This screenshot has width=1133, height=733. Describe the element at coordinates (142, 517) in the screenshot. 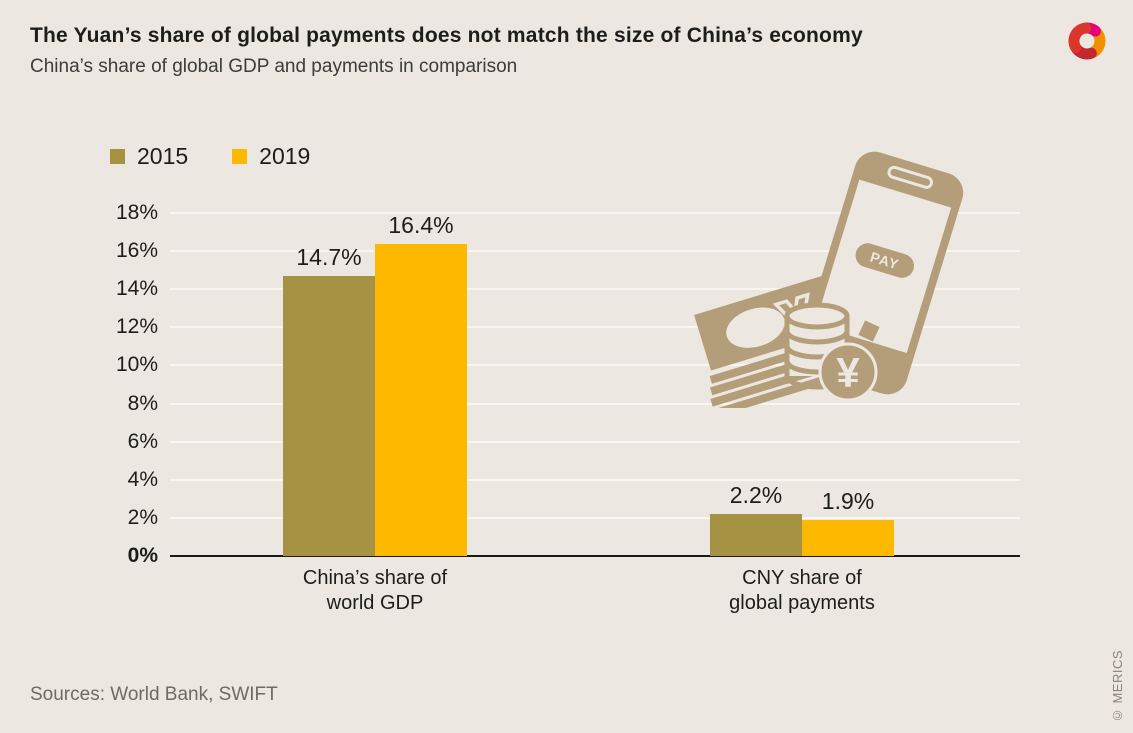

I see `y-tick-label: 2%` at that location.